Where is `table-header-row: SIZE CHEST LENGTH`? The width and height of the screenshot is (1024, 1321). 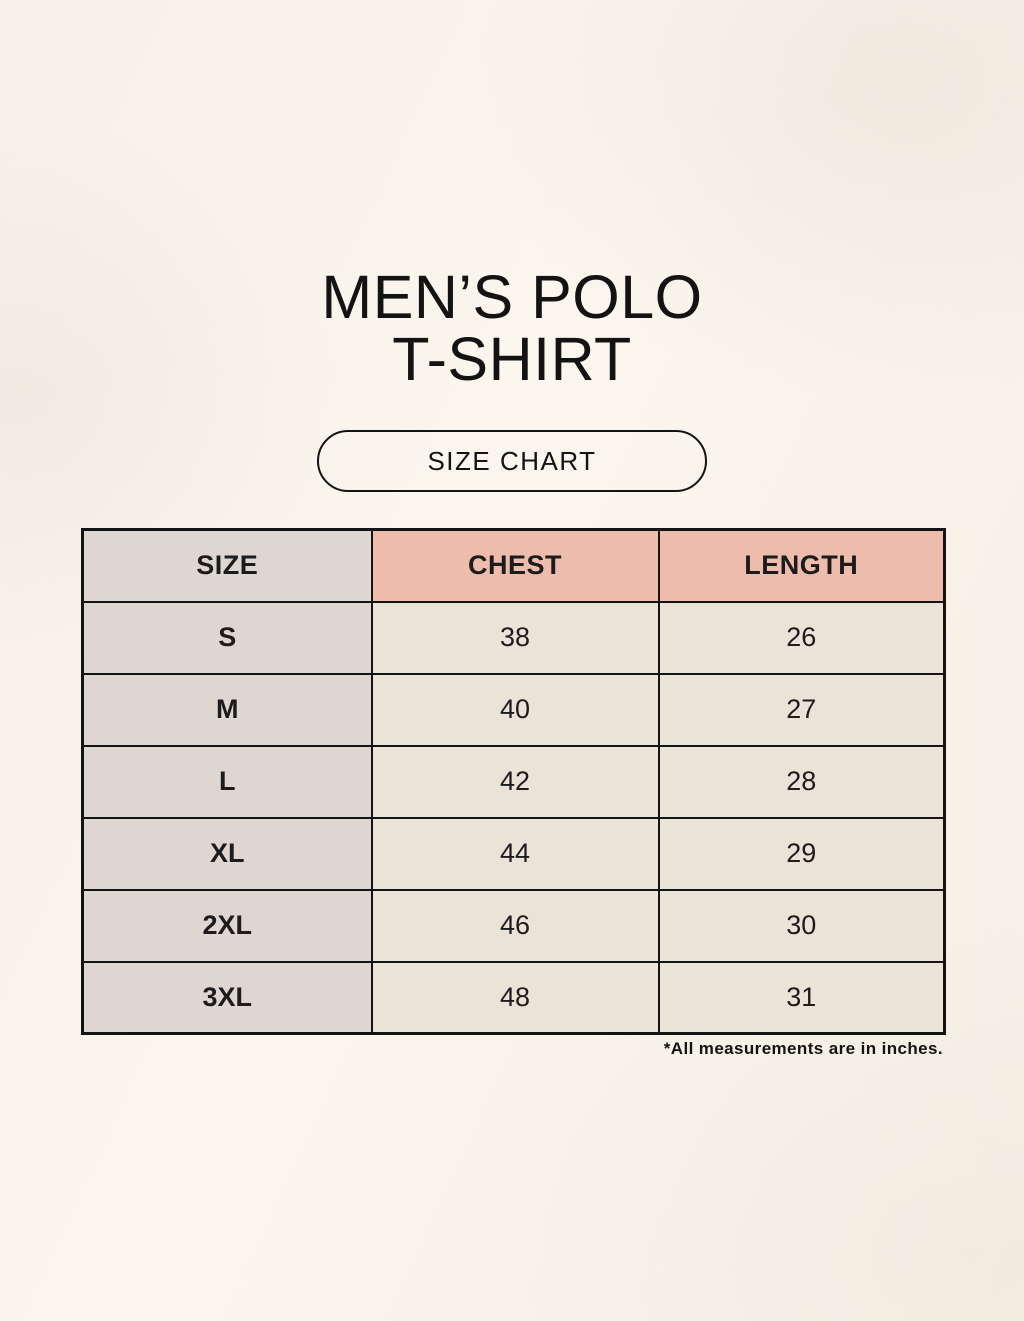 table-header-row: SIZE CHEST LENGTH is located at coordinates (513, 565).